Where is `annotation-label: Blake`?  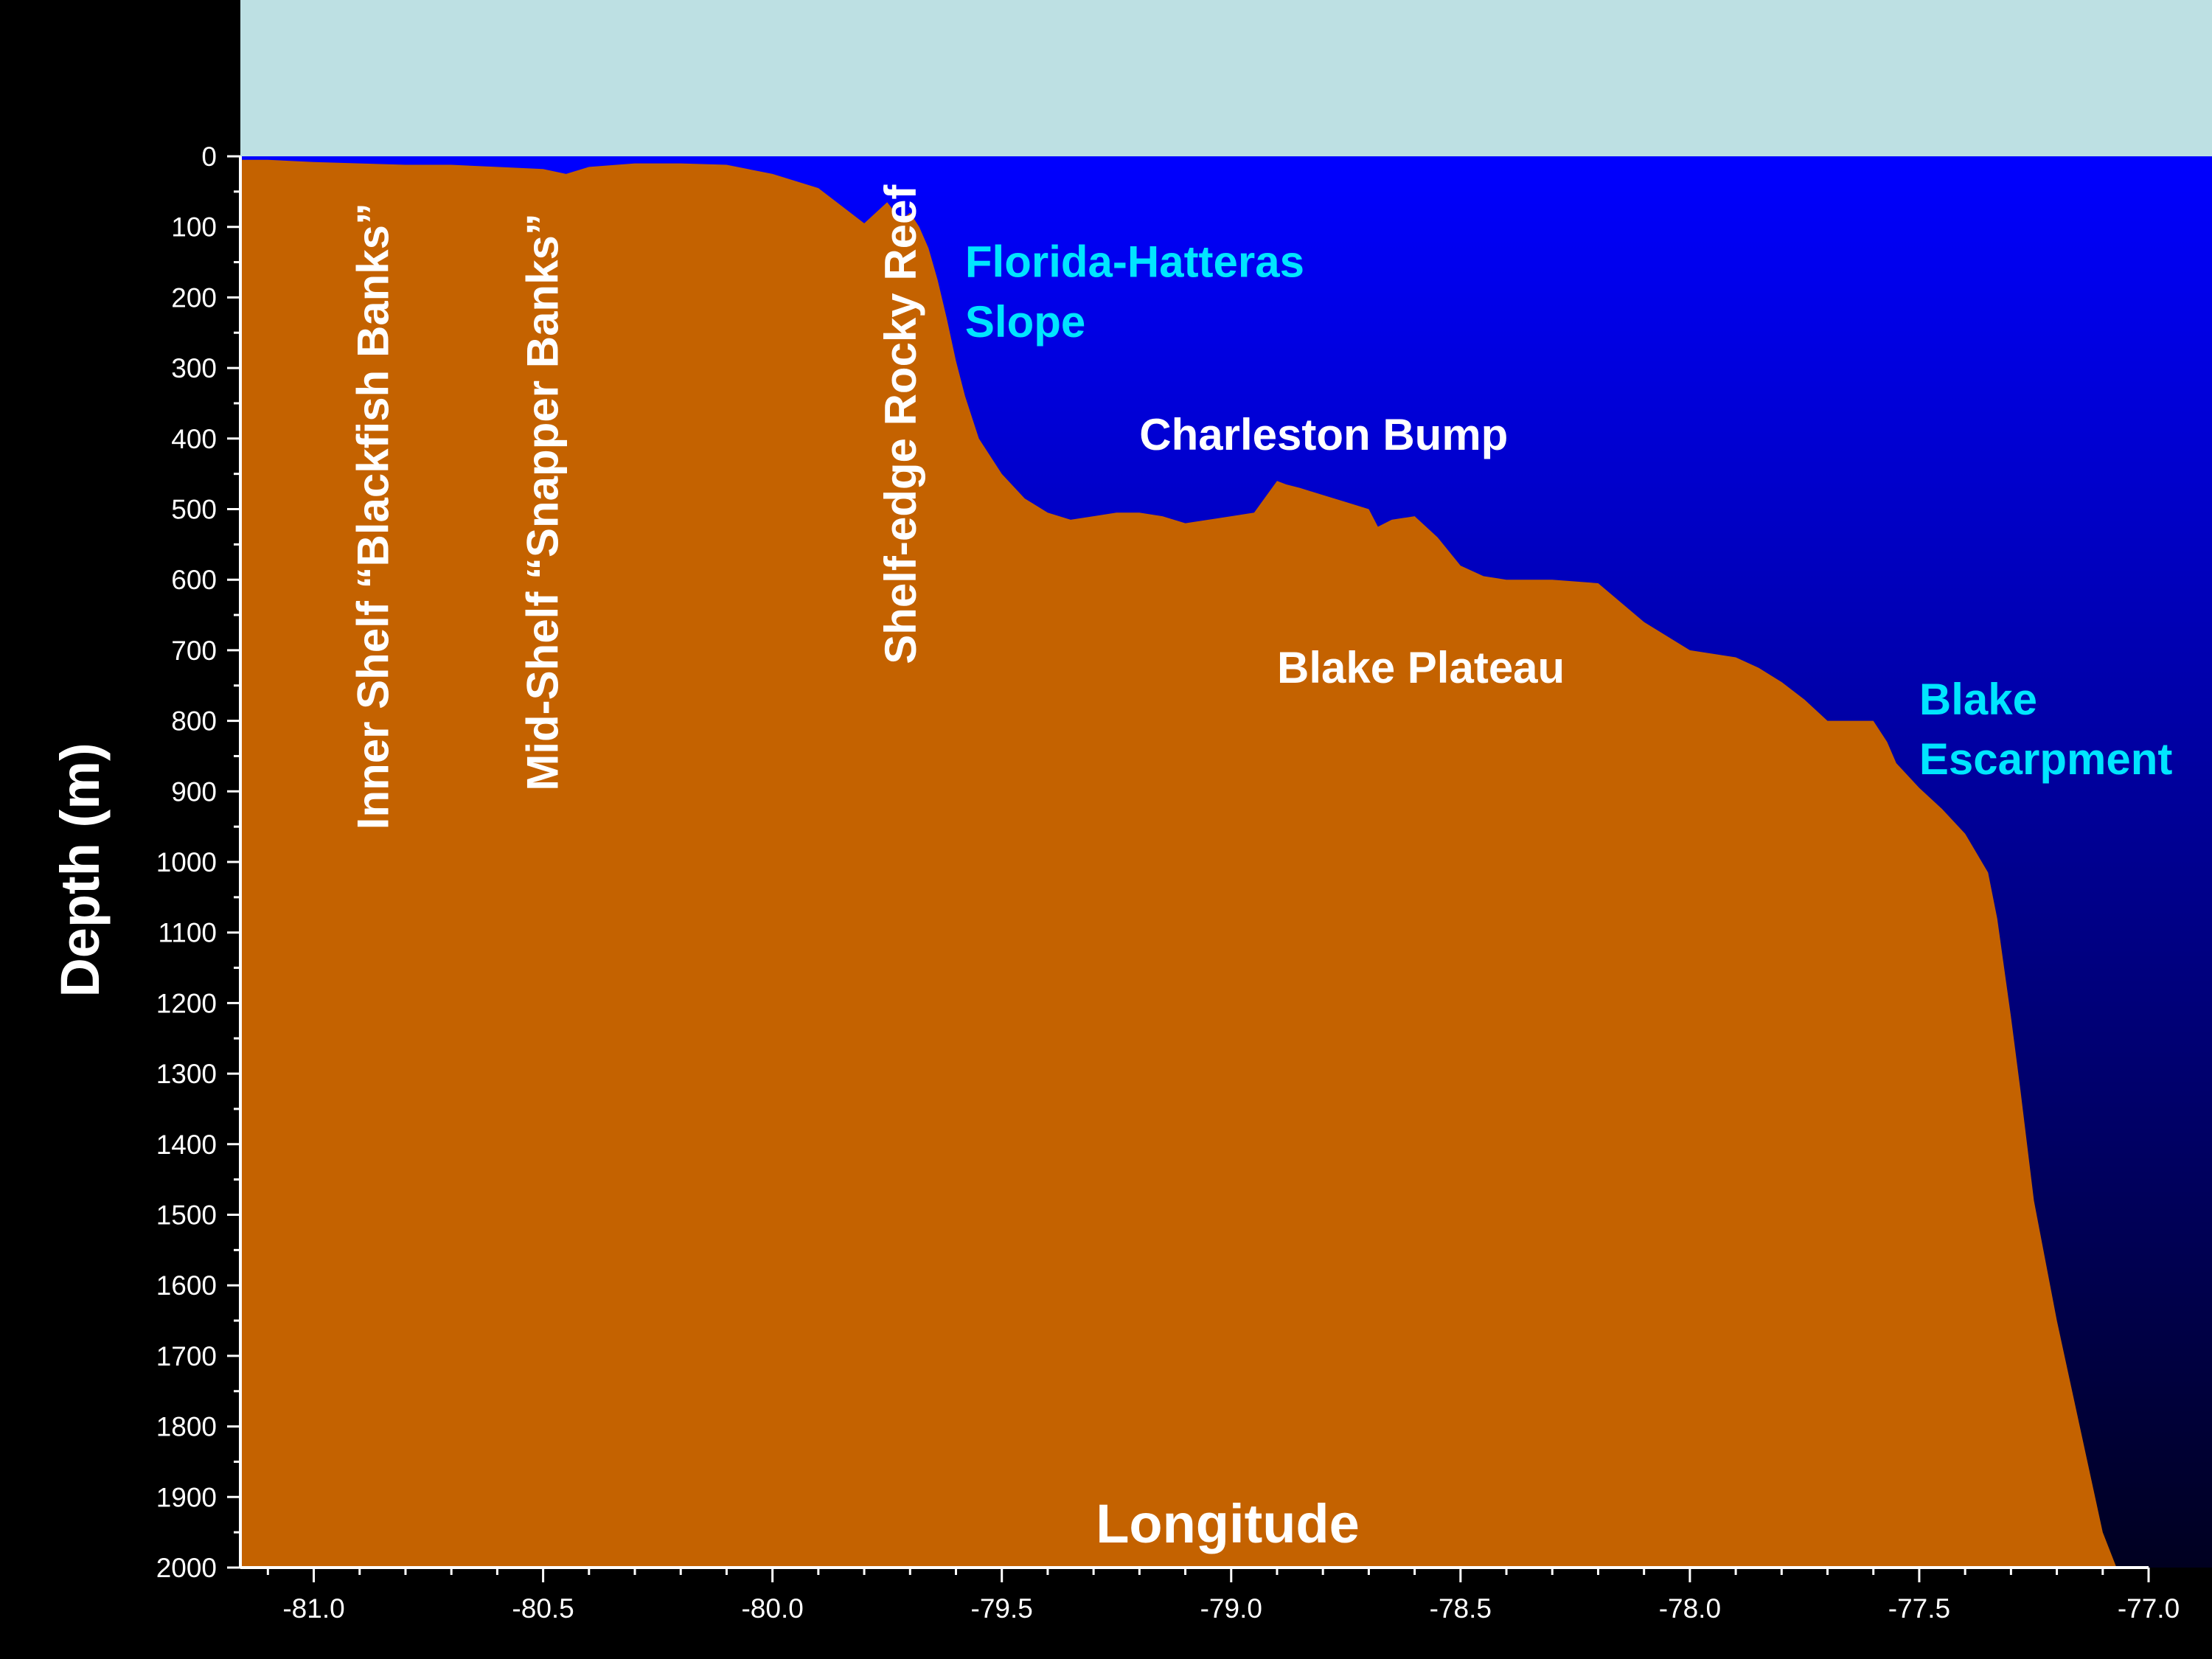
annotation-label: Blake is located at coordinates (1978, 699).